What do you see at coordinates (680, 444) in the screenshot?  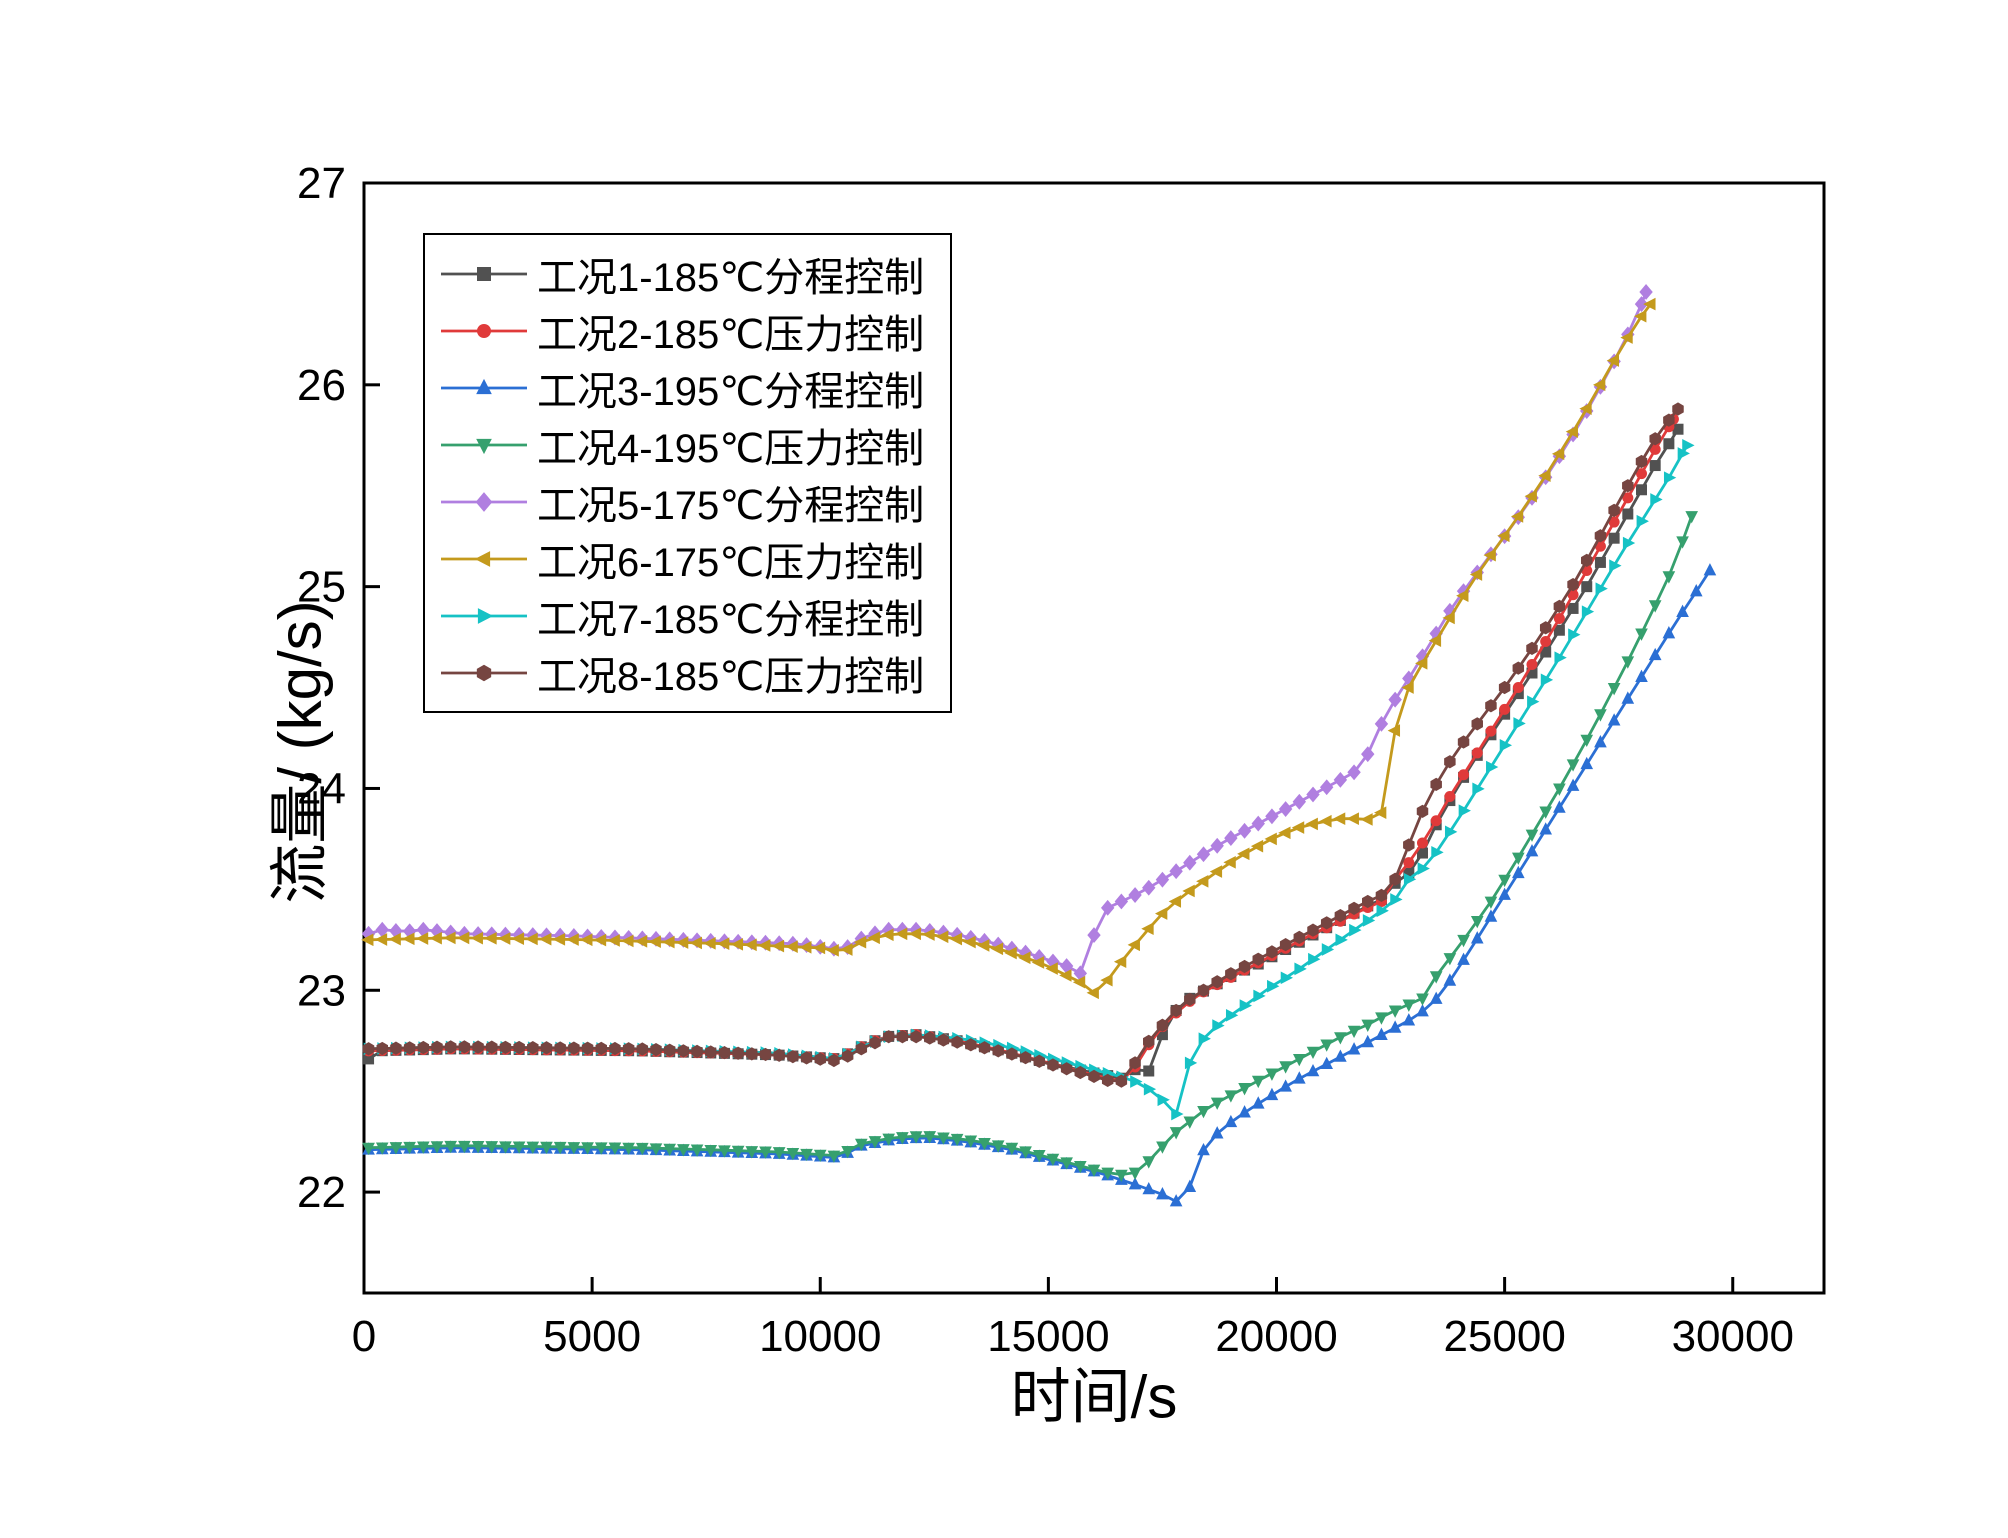 I see `legend-item-4: 工况4-195℃压力控制` at bounding box center [680, 444].